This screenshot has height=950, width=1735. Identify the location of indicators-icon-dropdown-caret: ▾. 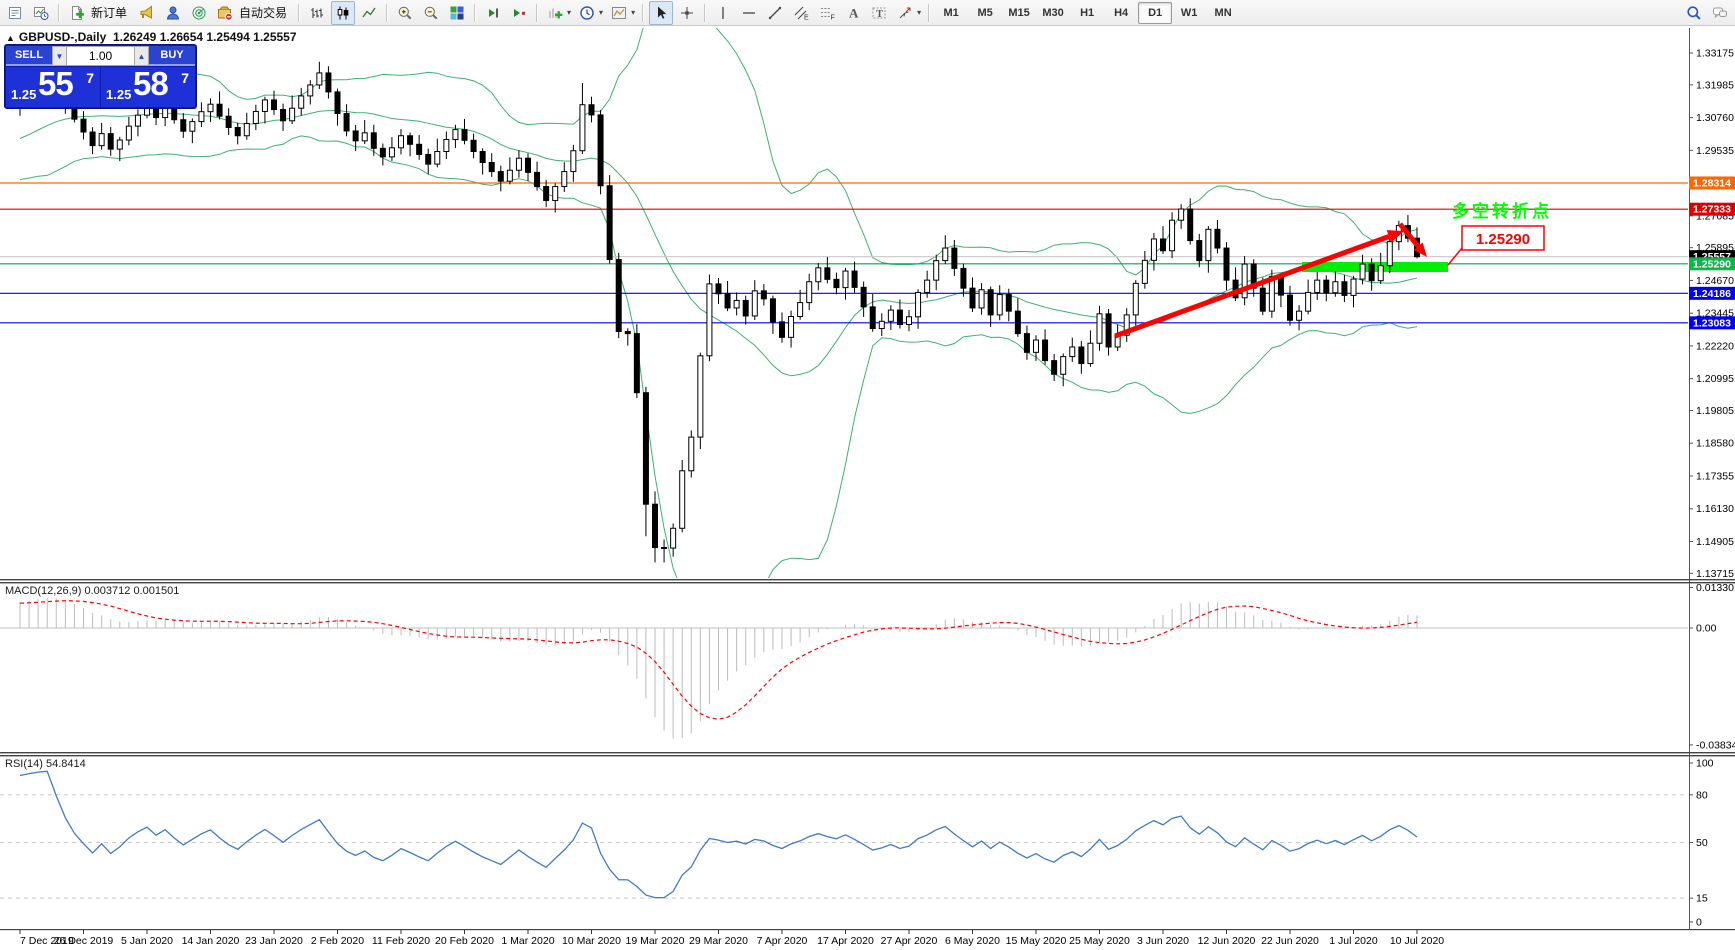
(569, 12).